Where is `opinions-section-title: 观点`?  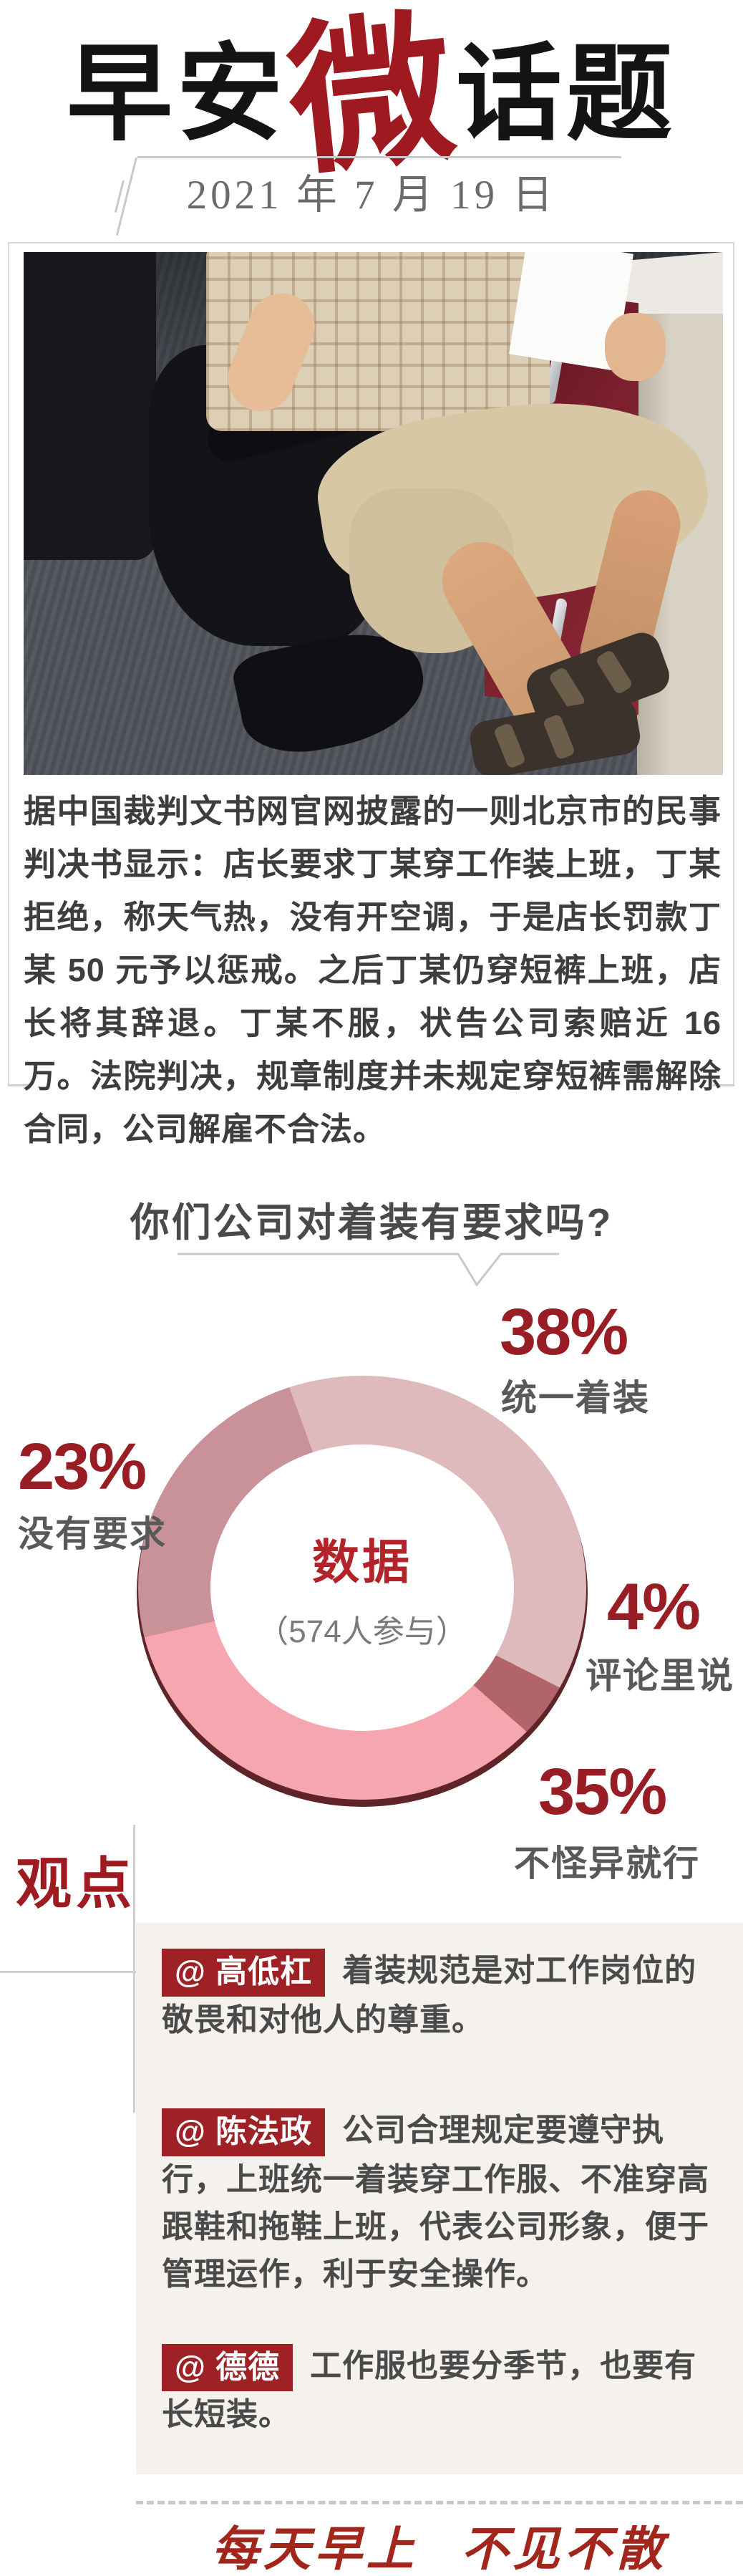 opinions-section-title: 观点 is located at coordinates (76, 1883).